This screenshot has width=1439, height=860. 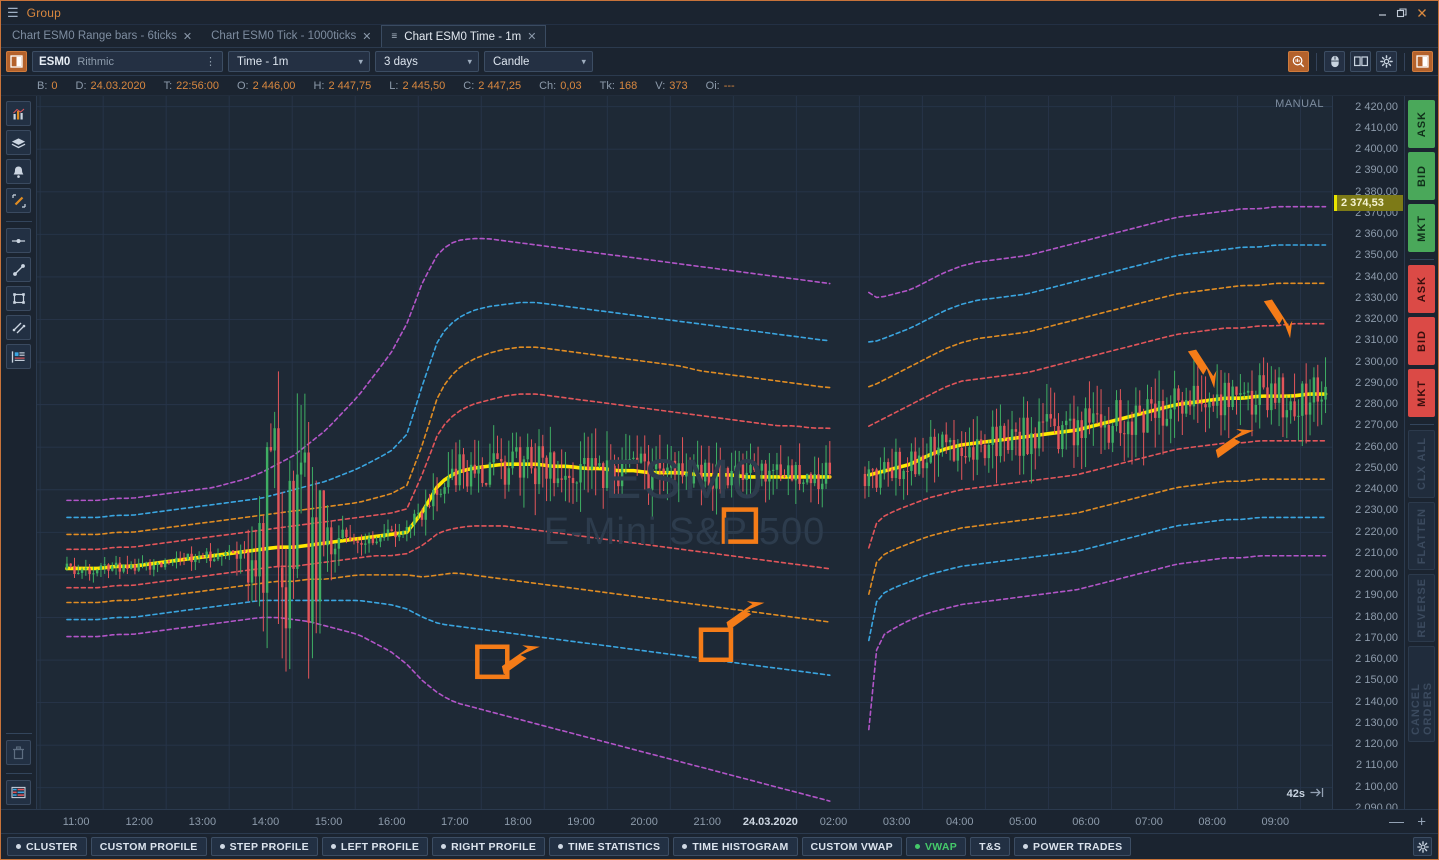 I want to click on jump-to-end-icon, so click(x=1317, y=794).